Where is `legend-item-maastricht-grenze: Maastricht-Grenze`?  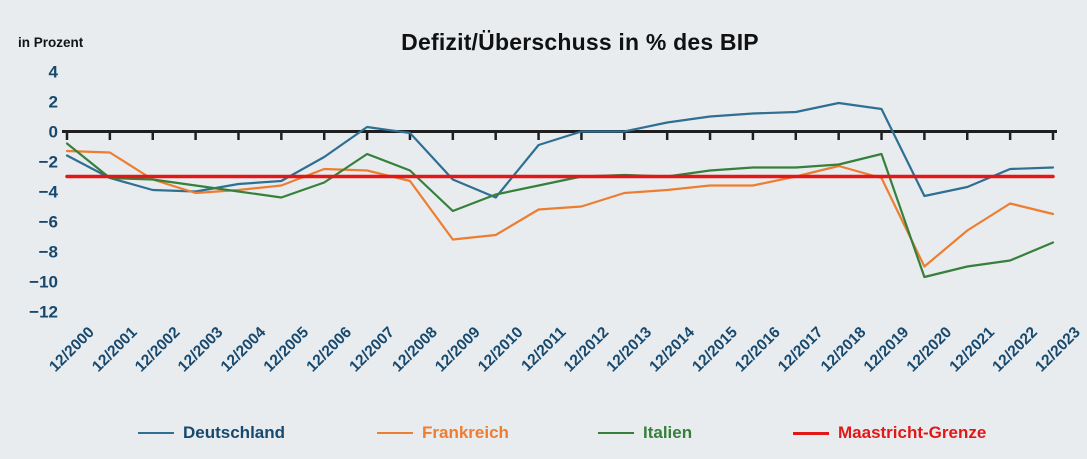 legend-item-maastricht-grenze: Maastricht-Grenze is located at coordinates (889, 433).